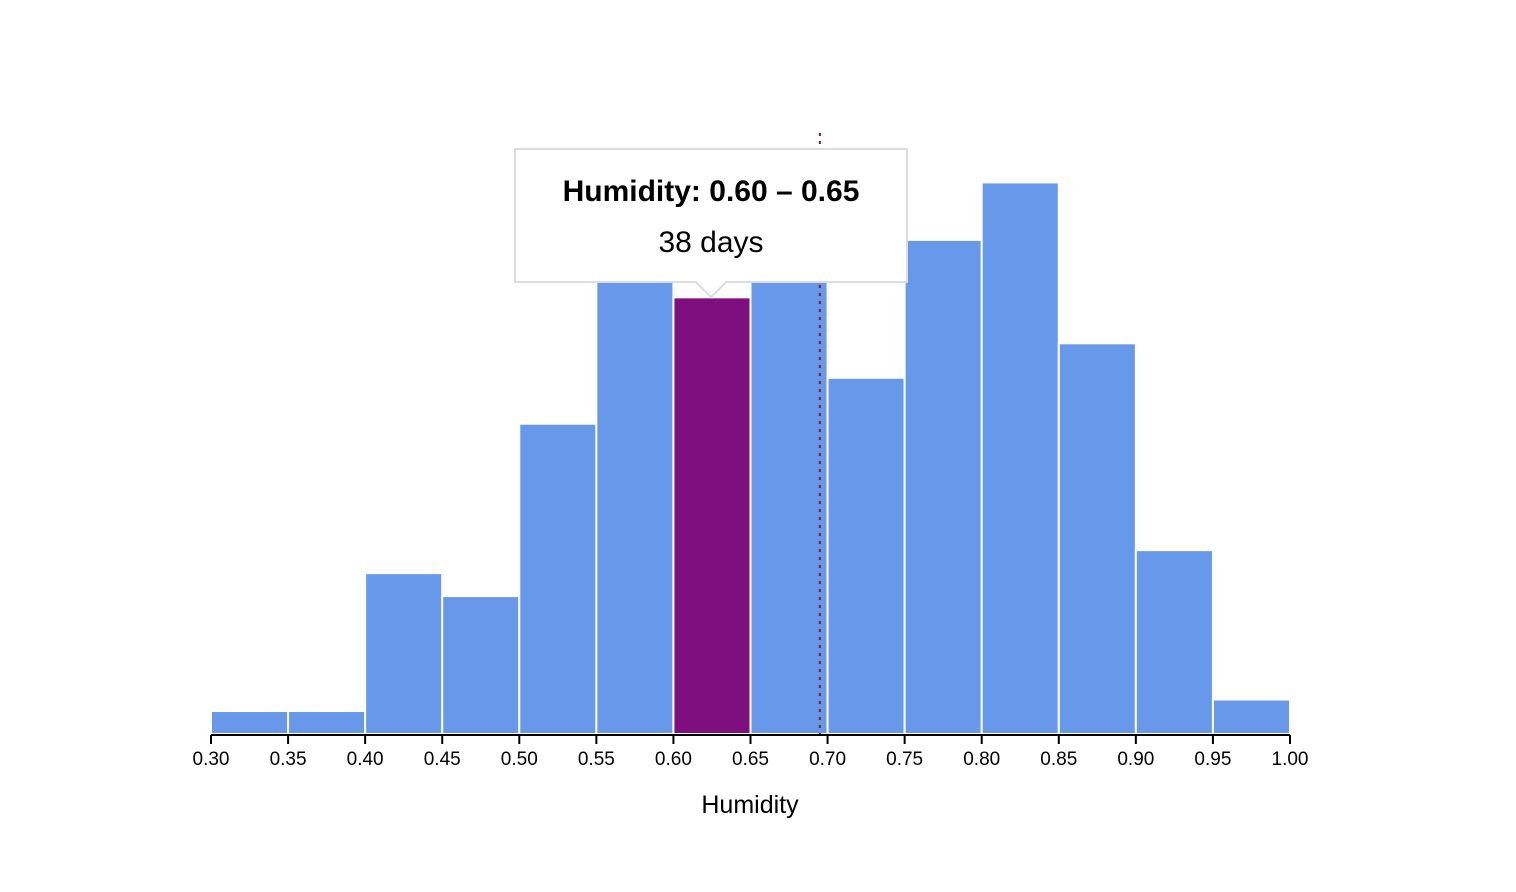 The height and width of the screenshot is (892, 1516). What do you see at coordinates (442, 759) in the screenshot?
I see `x-tick-label-3: 0.45` at bounding box center [442, 759].